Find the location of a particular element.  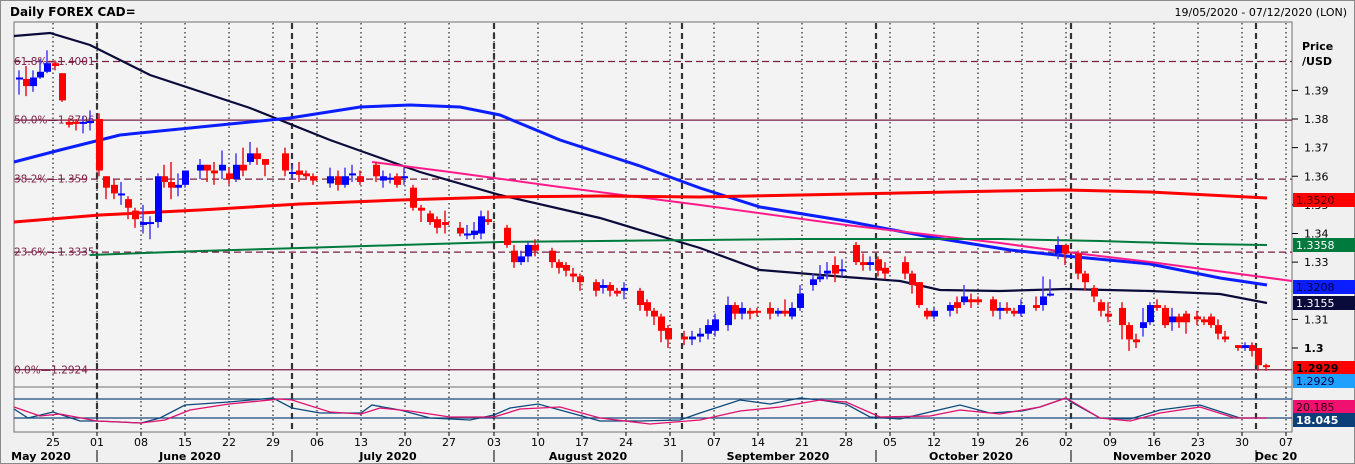

svg-text: 29 is located at coordinates (273, 442).